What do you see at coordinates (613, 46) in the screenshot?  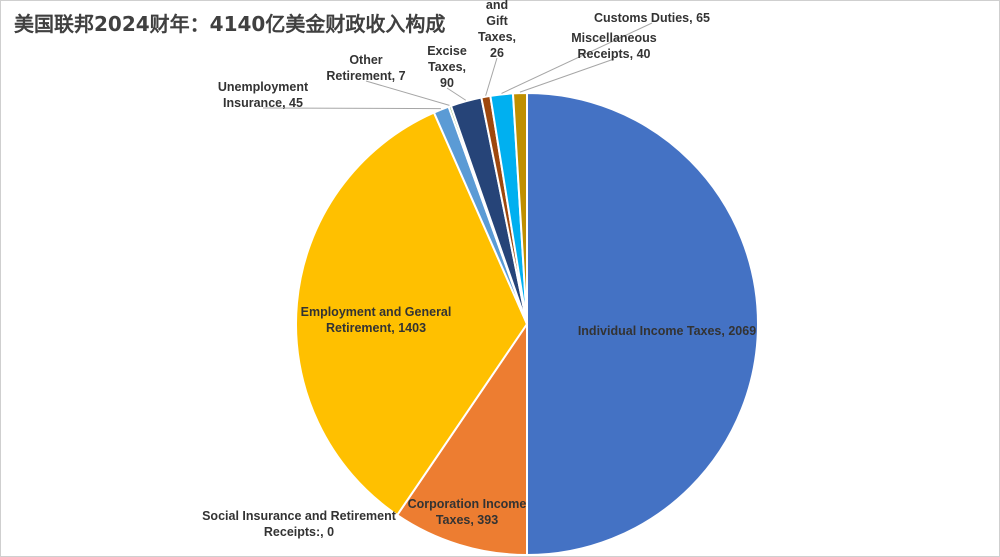 I see `data-label-miscellaneous-receipts: Miscellaneous Receipts, 40` at bounding box center [613, 46].